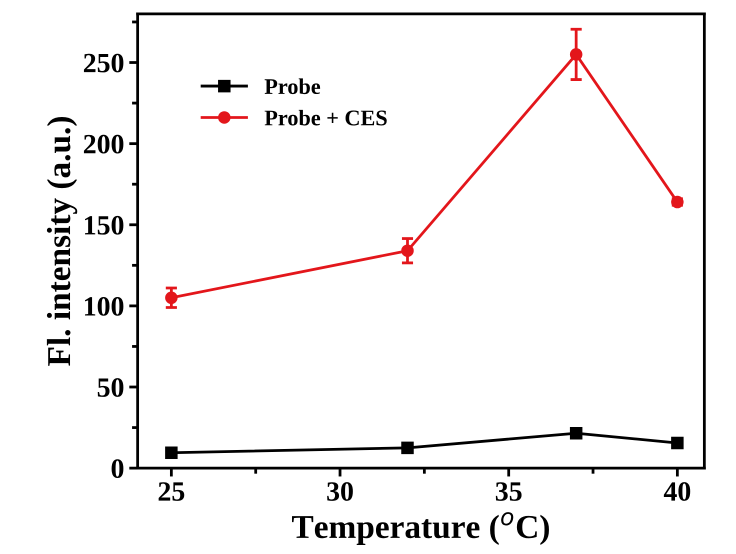  I want to click on y-tick-label: 50, so click(111, 387).